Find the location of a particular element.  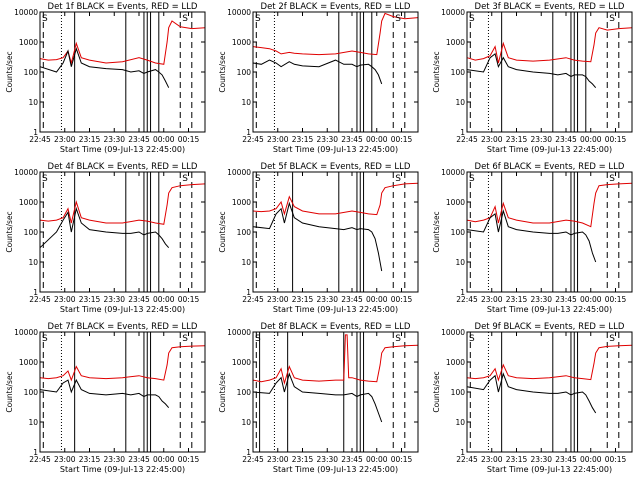

panel-title: Det 4f BLACK = Events, RED = LLD is located at coordinates (123, 167).